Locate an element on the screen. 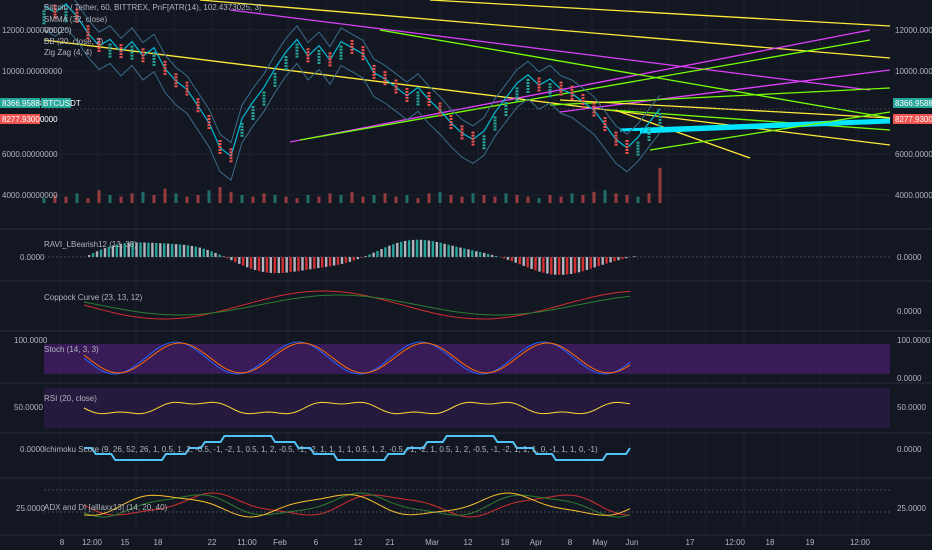 This screenshot has height=550, width=932. right-y-tick: 12000.00000000 is located at coordinates (913, 30).